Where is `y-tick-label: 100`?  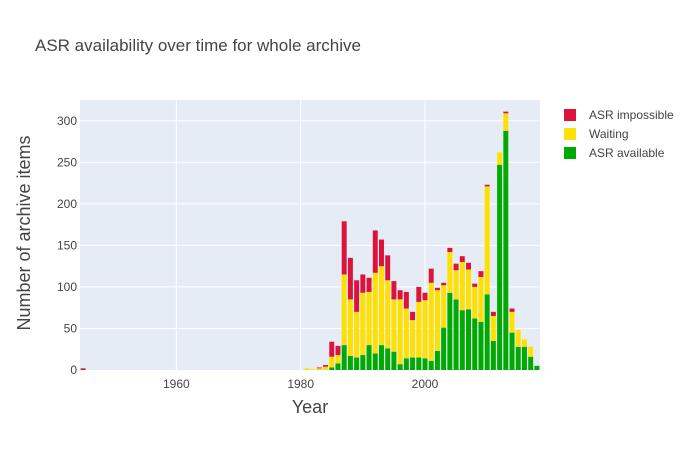
y-tick-label: 100 is located at coordinates (67, 287).